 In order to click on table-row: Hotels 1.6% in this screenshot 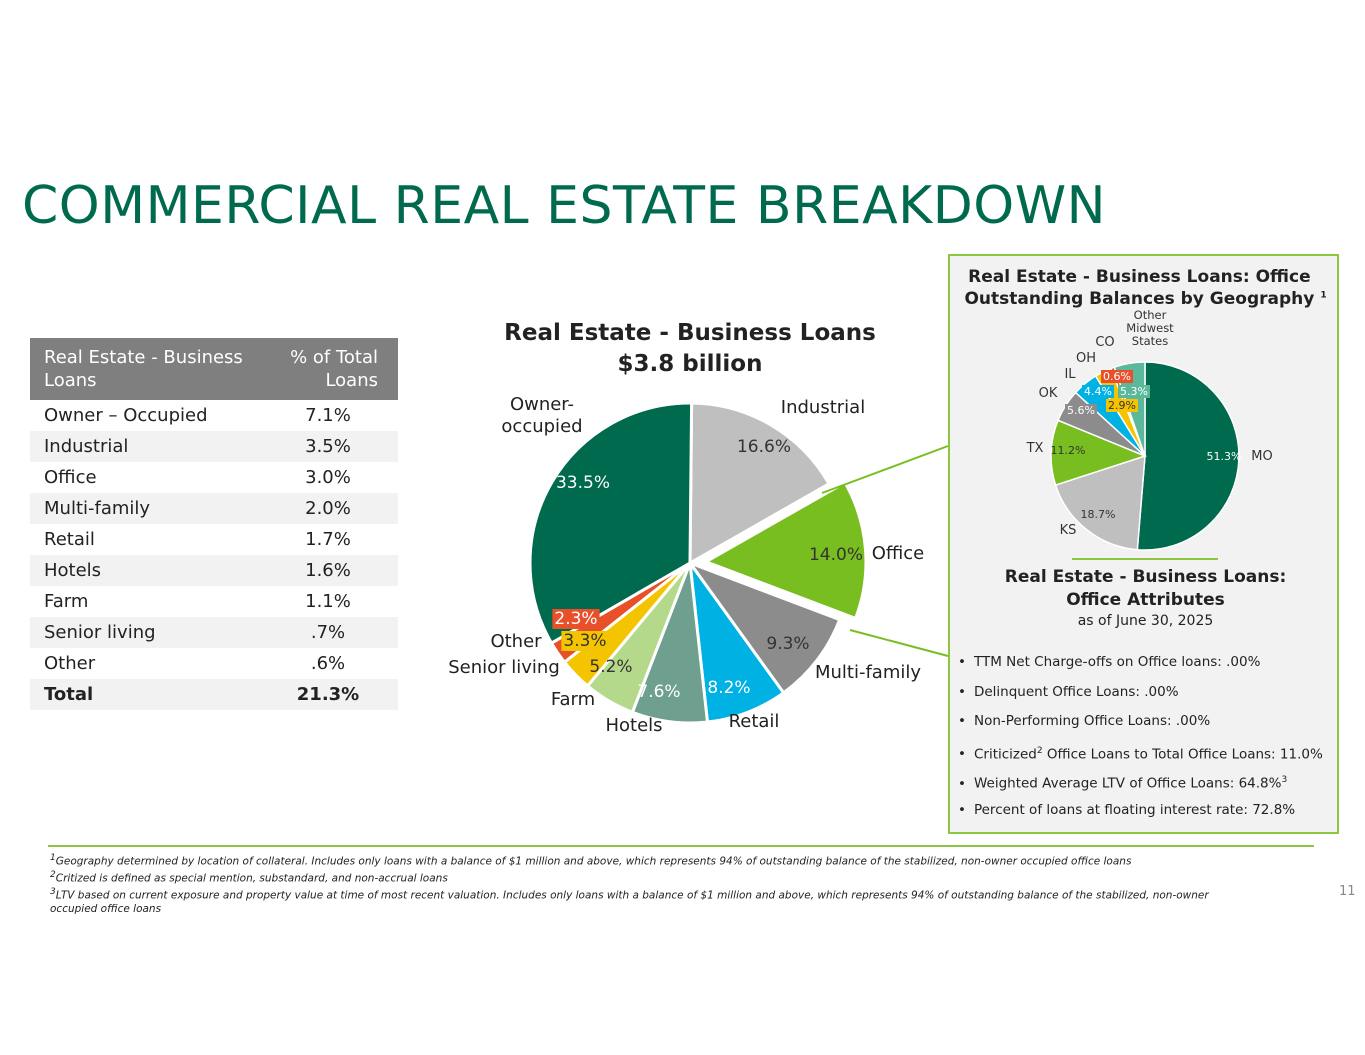, I will do `click(214, 570)`.